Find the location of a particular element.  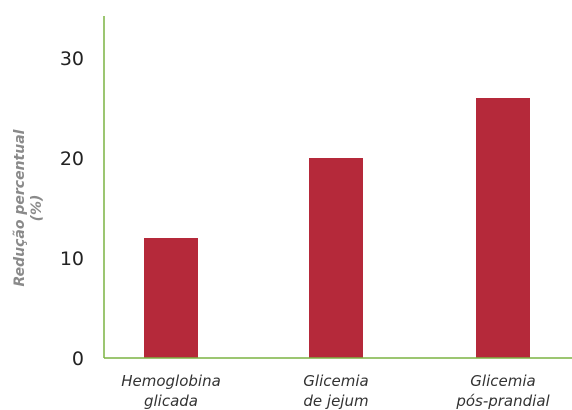

y-tick-label: 20 is located at coordinates (72, 159).